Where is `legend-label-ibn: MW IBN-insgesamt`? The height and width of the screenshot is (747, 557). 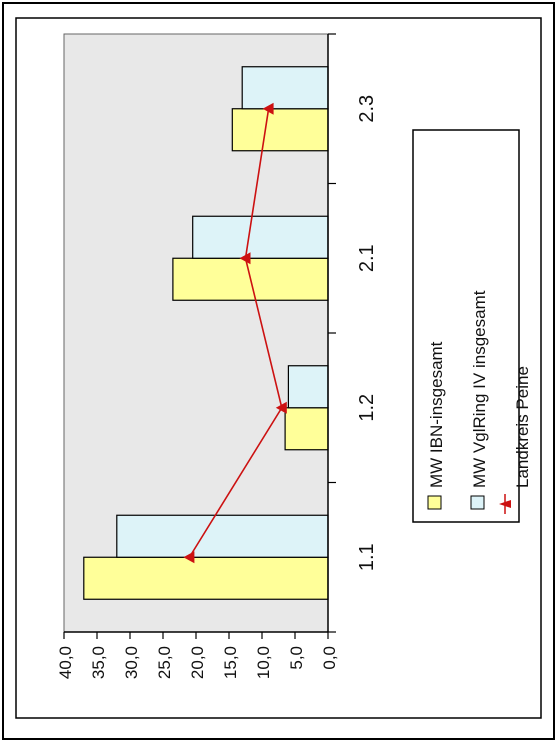 legend-label-ibn: MW IBN-insgesamt is located at coordinates (436, 414).